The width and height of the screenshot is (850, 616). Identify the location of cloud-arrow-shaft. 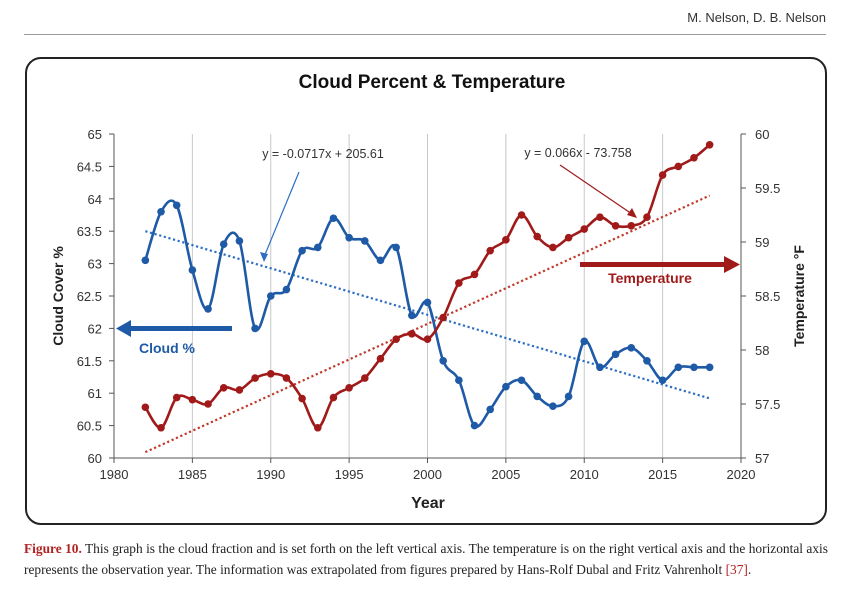
(180, 328).